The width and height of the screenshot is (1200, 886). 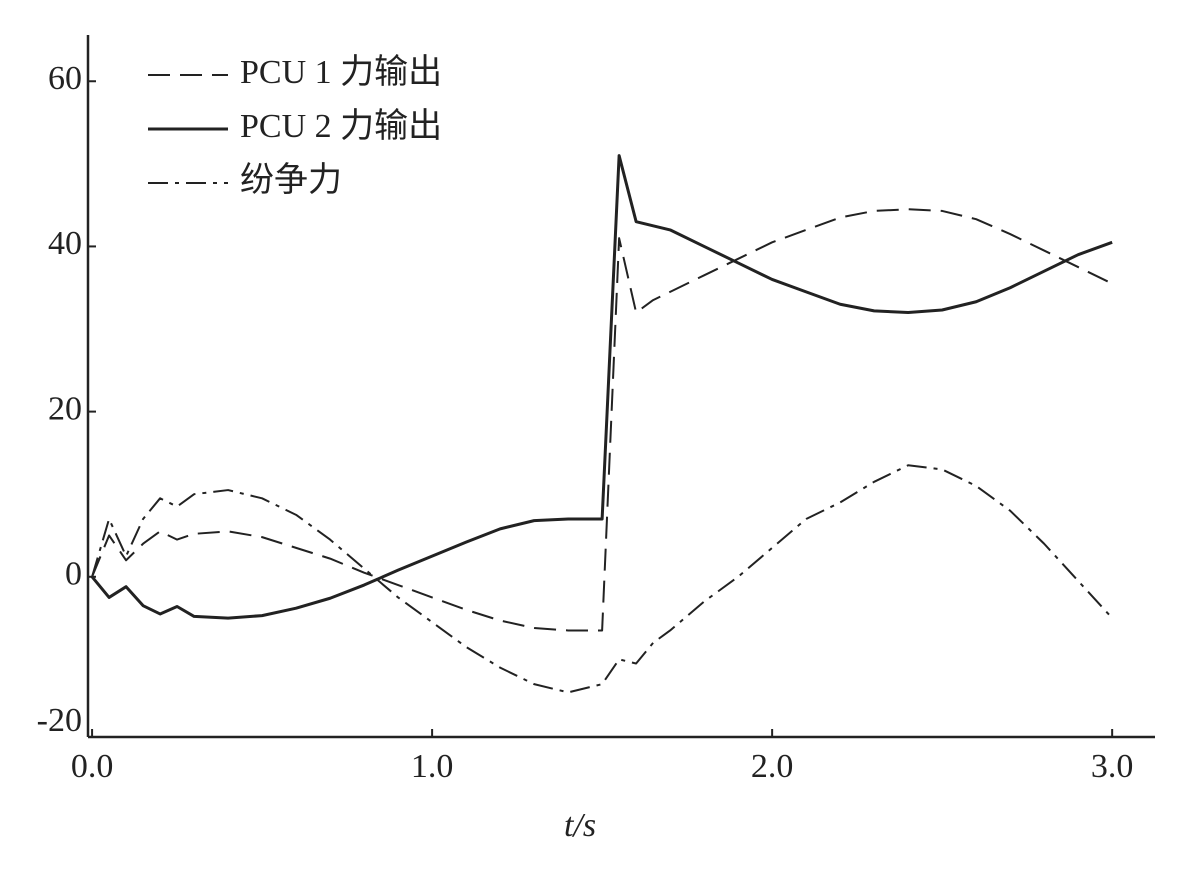 I want to click on y-tick-label: -20, so click(x=59, y=720).